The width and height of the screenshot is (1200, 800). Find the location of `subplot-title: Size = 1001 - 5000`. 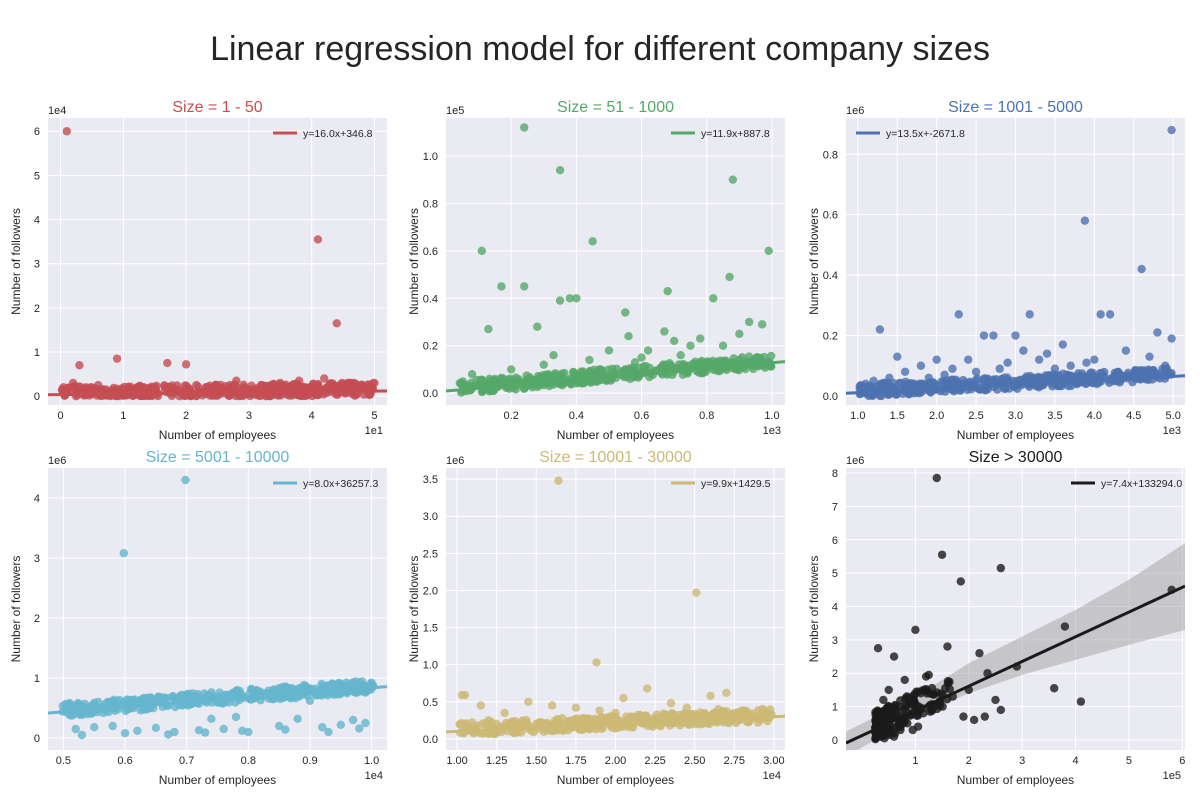

subplot-title: Size = 1001 - 5000 is located at coordinates (1015, 107).